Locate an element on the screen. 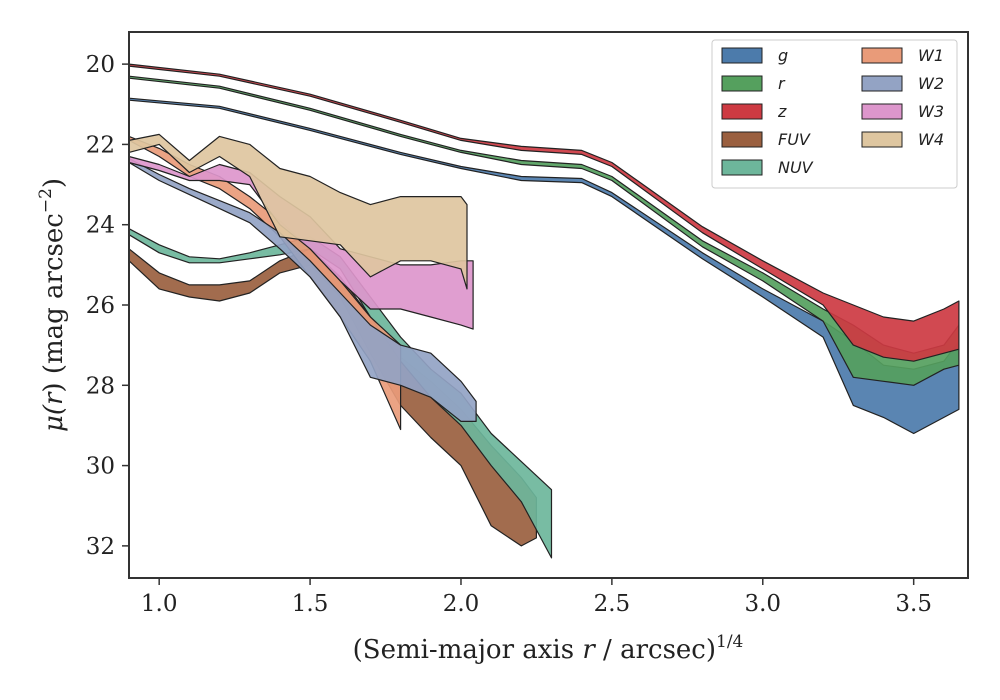 The width and height of the screenshot is (1000, 700). x-tick-label: 3.0 is located at coordinates (762, 604).